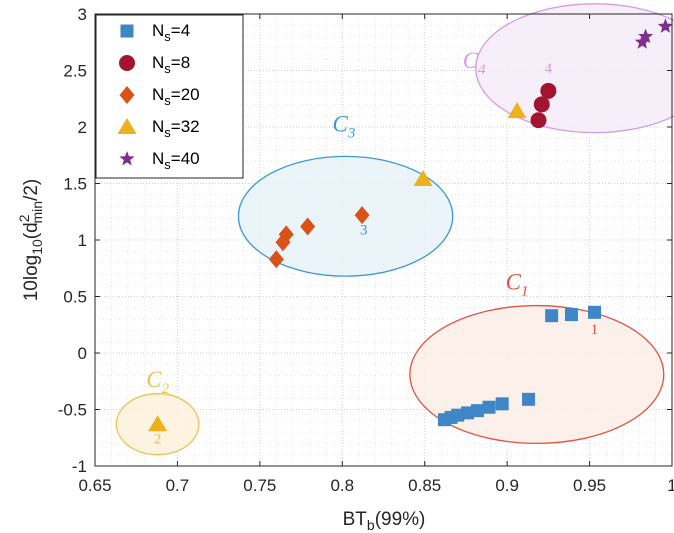 Image resolution: width=674 pixels, height=533 pixels. What do you see at coordinates (127, 31) in the screenshot?
I see `legend-marker-square` at bounding box center [127, 31].